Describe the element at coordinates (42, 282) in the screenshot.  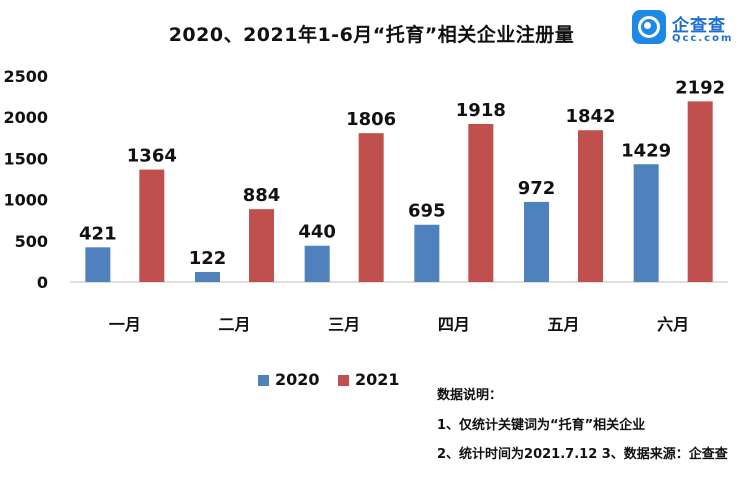
I see `y-tick-label: 0` at that location.